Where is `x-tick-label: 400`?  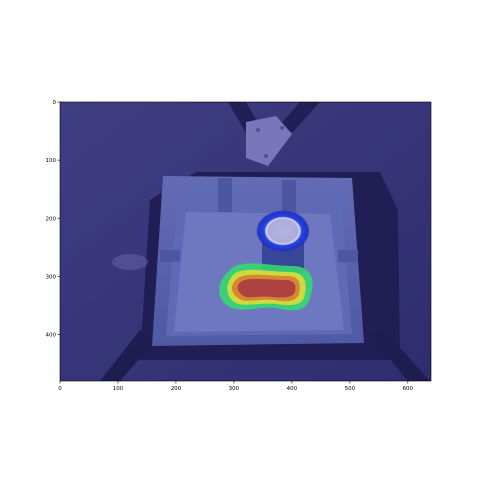
x-tick-label: 400 is located at coordinates (292, 389).